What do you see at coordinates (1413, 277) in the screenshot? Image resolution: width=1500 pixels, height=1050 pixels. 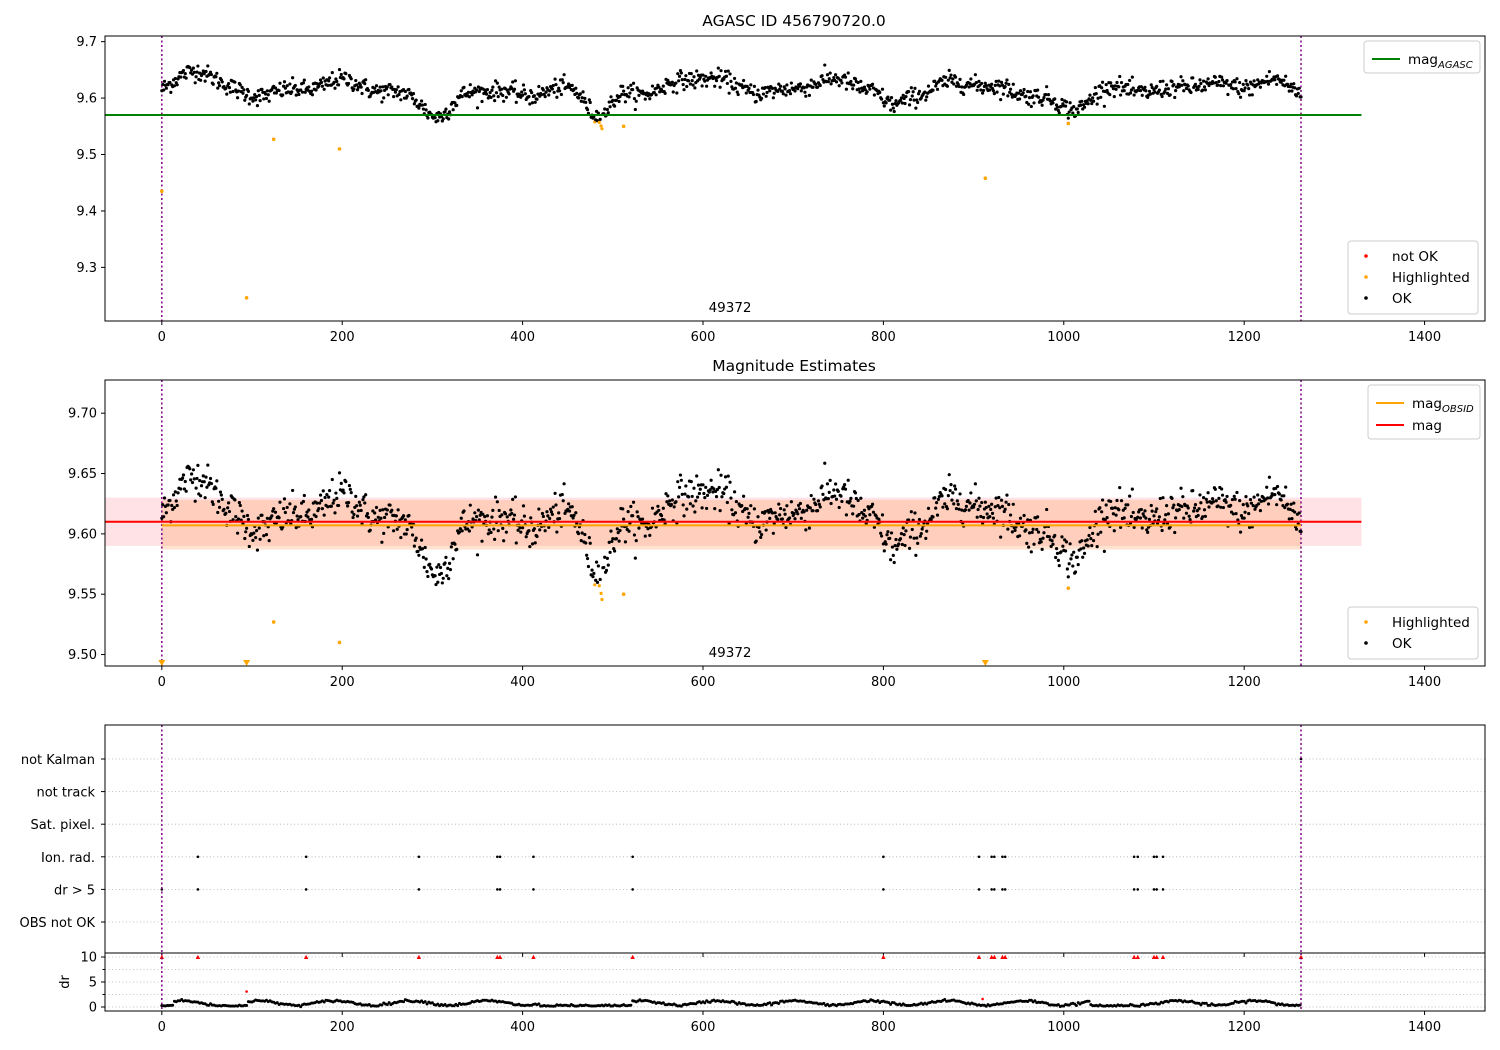 I see `point-legend-box` at bounding box center [1413, 277].